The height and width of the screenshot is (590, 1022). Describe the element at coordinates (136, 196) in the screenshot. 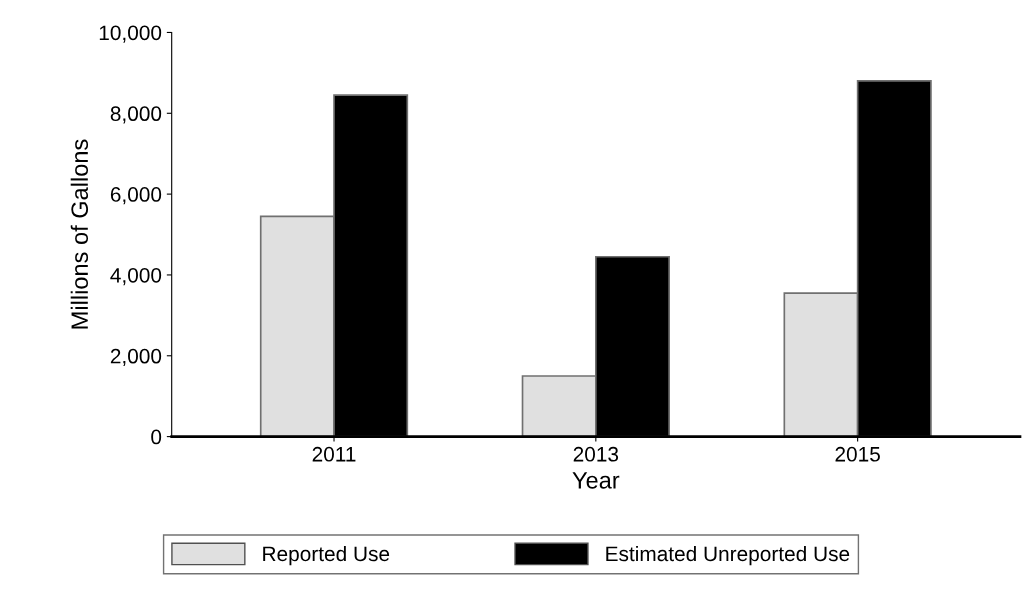

I see `y-tick-label: 6,000` at that location.